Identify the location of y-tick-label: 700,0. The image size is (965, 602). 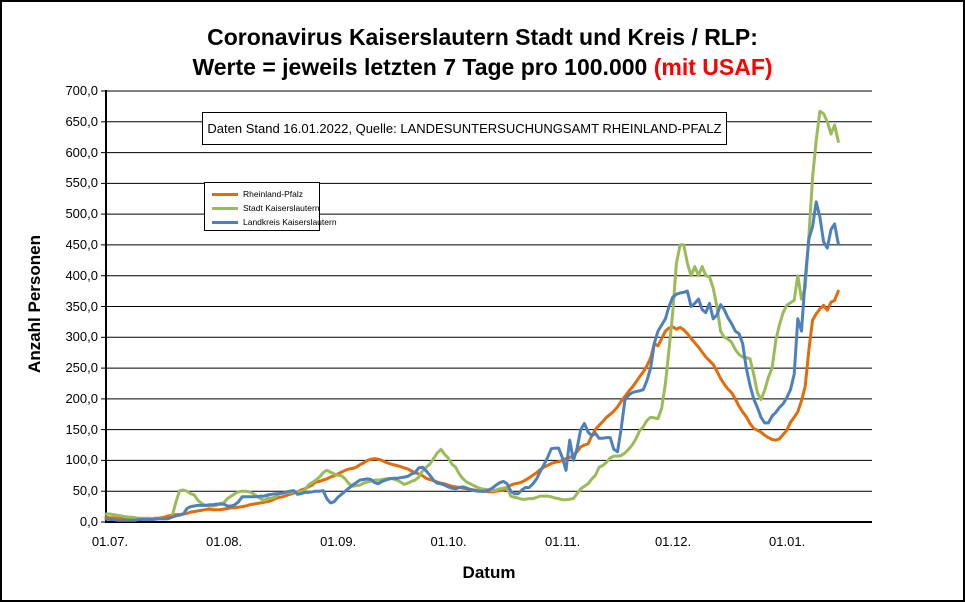
(81, 90).